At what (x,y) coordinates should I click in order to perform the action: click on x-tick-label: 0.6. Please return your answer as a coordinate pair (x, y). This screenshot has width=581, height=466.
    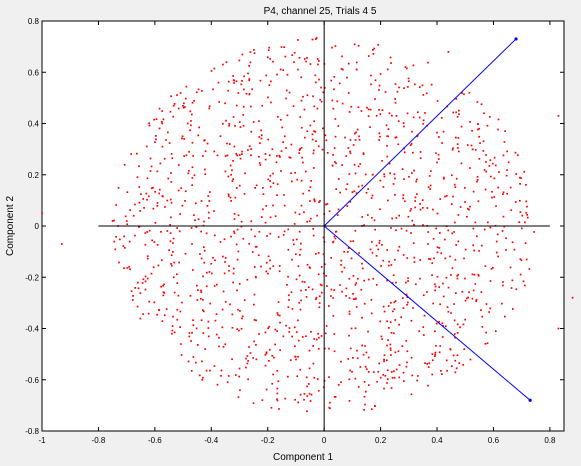
    Looking at the image, I should click on (494, 440).